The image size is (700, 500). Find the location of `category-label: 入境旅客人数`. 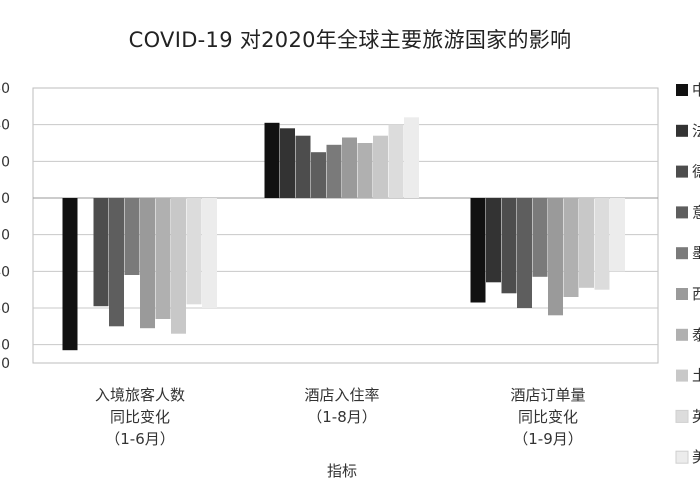

category-label: 入境旅客人数 is located at coordinates (140, 395).